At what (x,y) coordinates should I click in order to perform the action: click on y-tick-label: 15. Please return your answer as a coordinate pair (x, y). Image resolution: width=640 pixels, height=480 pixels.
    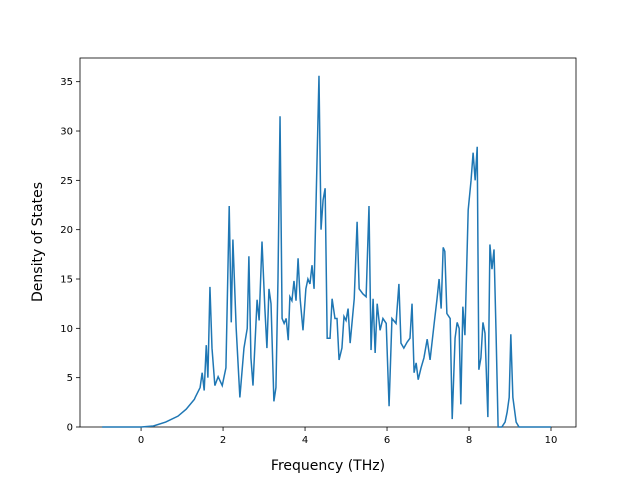
    Looking at the image, I should click on (66, 280).